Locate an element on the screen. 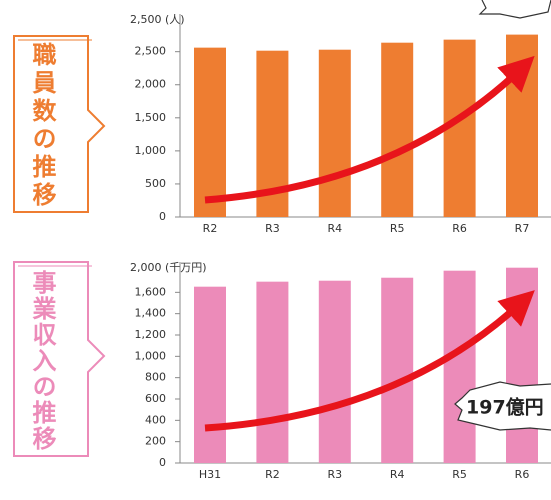 Image resolution: width=551 pixels, height=500 pixels. y-tick-label: 500 is located at coordinates (155, 183).